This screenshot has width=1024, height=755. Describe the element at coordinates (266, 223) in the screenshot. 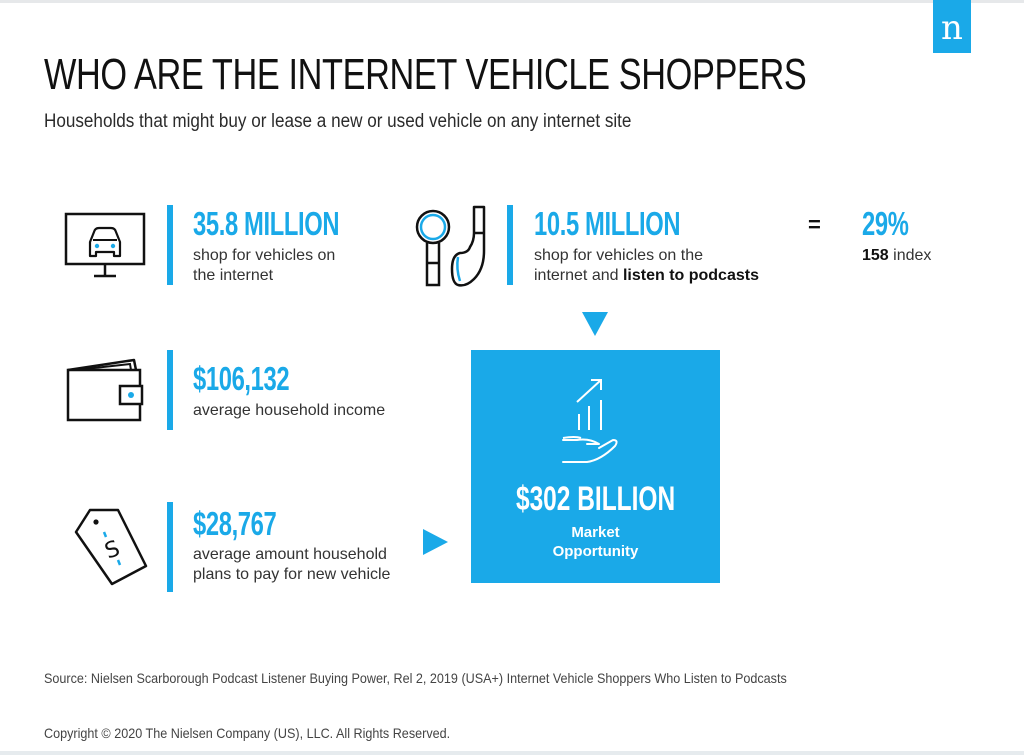

I see `internet-shoppers-value: 35.8 MILLION` at that location.